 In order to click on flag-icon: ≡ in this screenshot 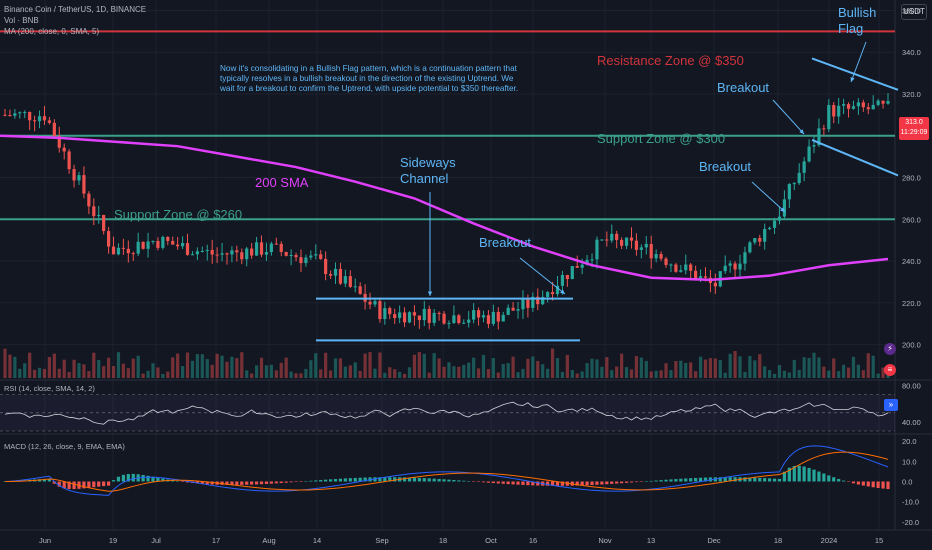, I will do `click(890, 370)`.